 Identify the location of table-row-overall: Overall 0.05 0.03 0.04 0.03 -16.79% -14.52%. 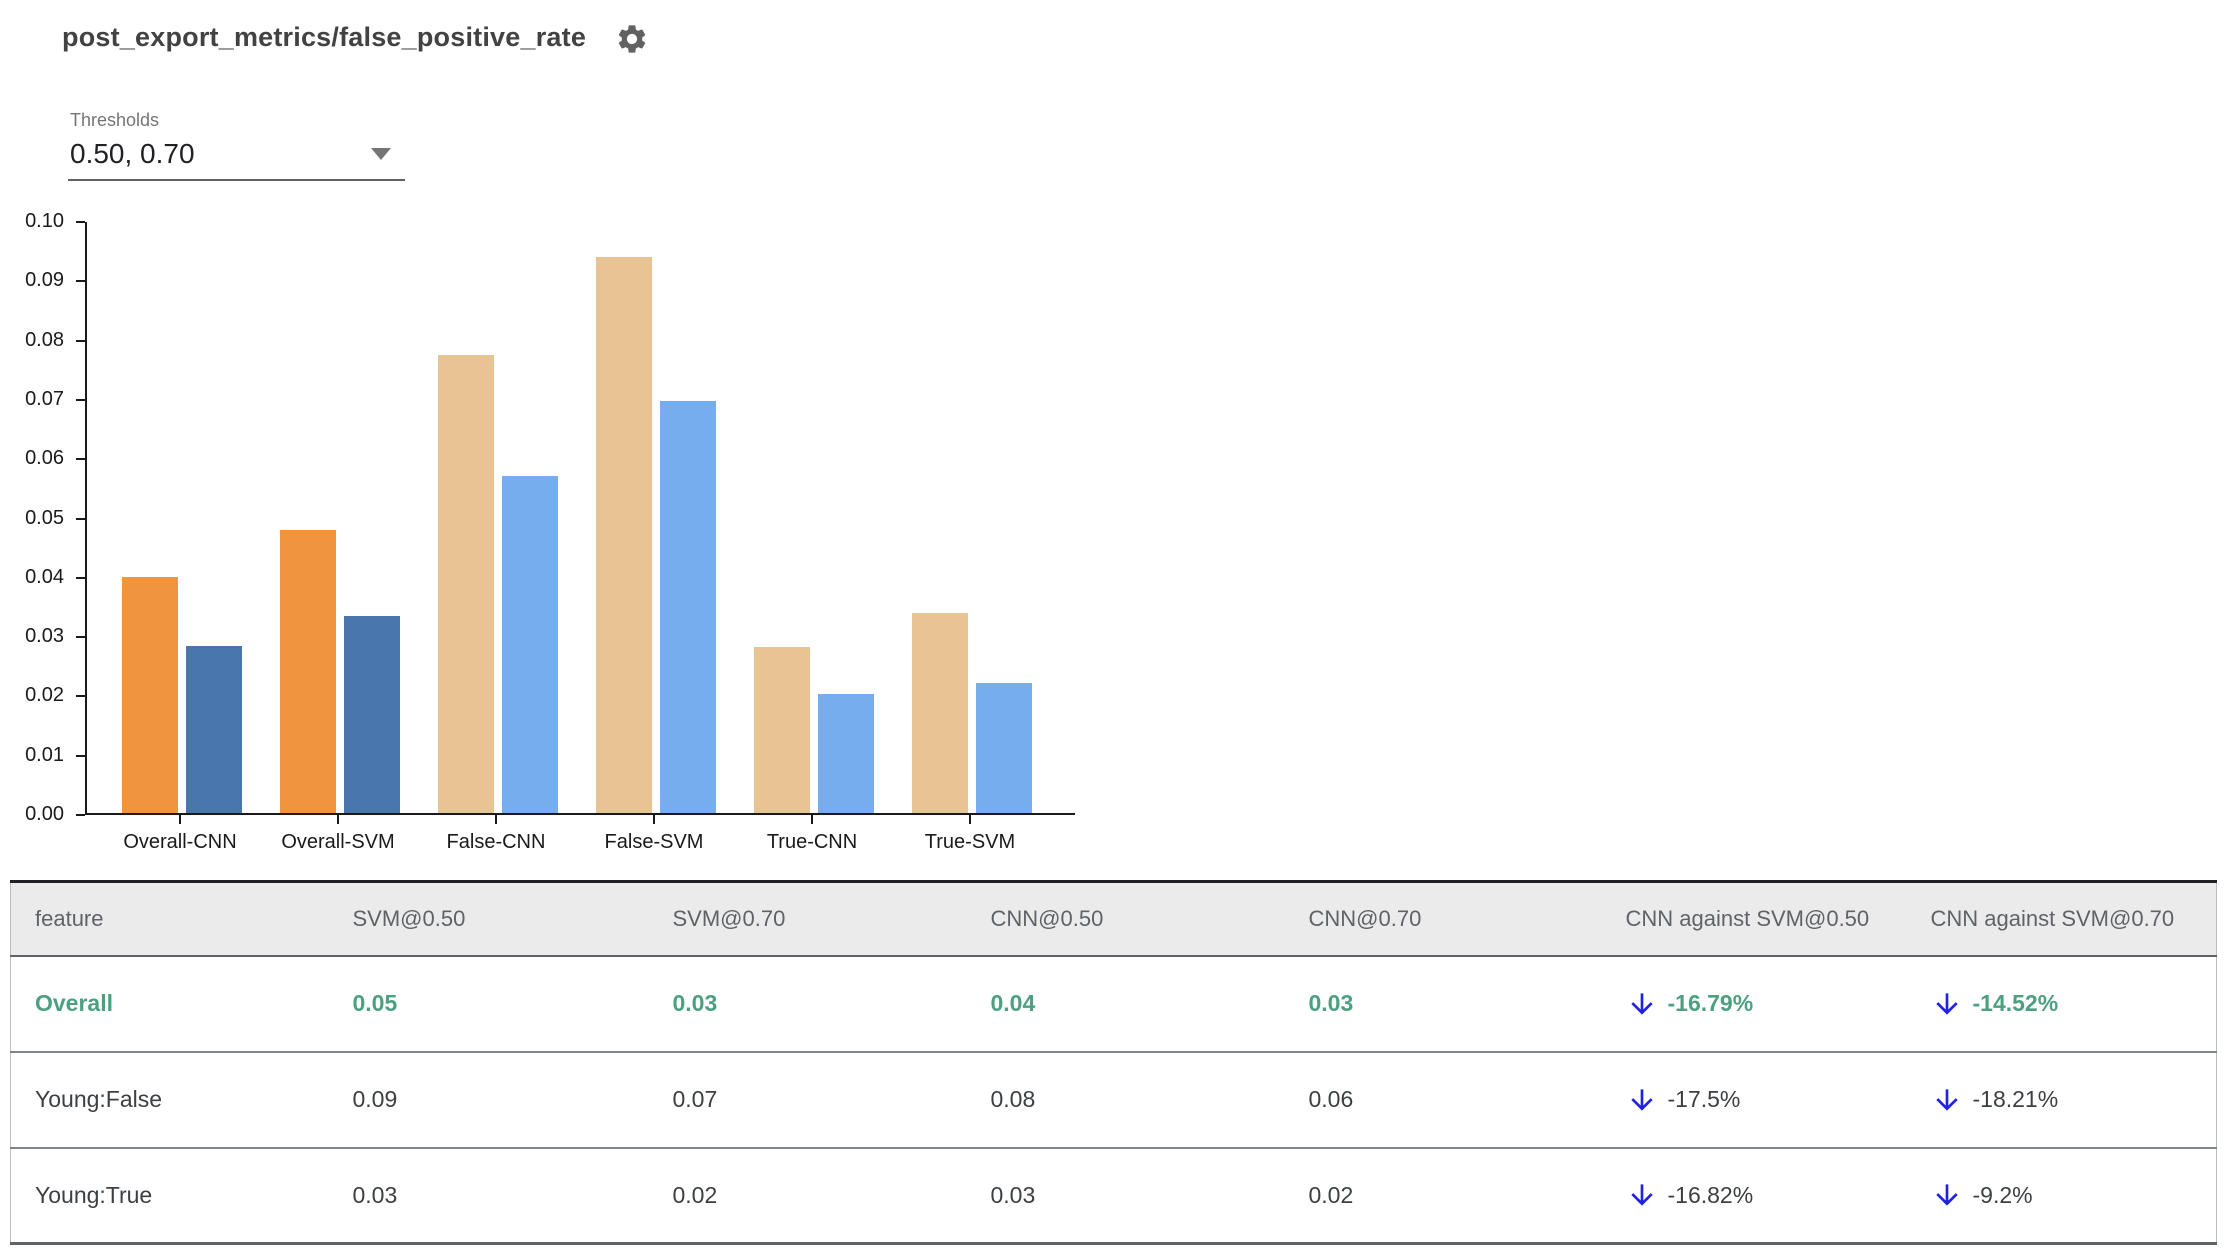
(1113, 1003).